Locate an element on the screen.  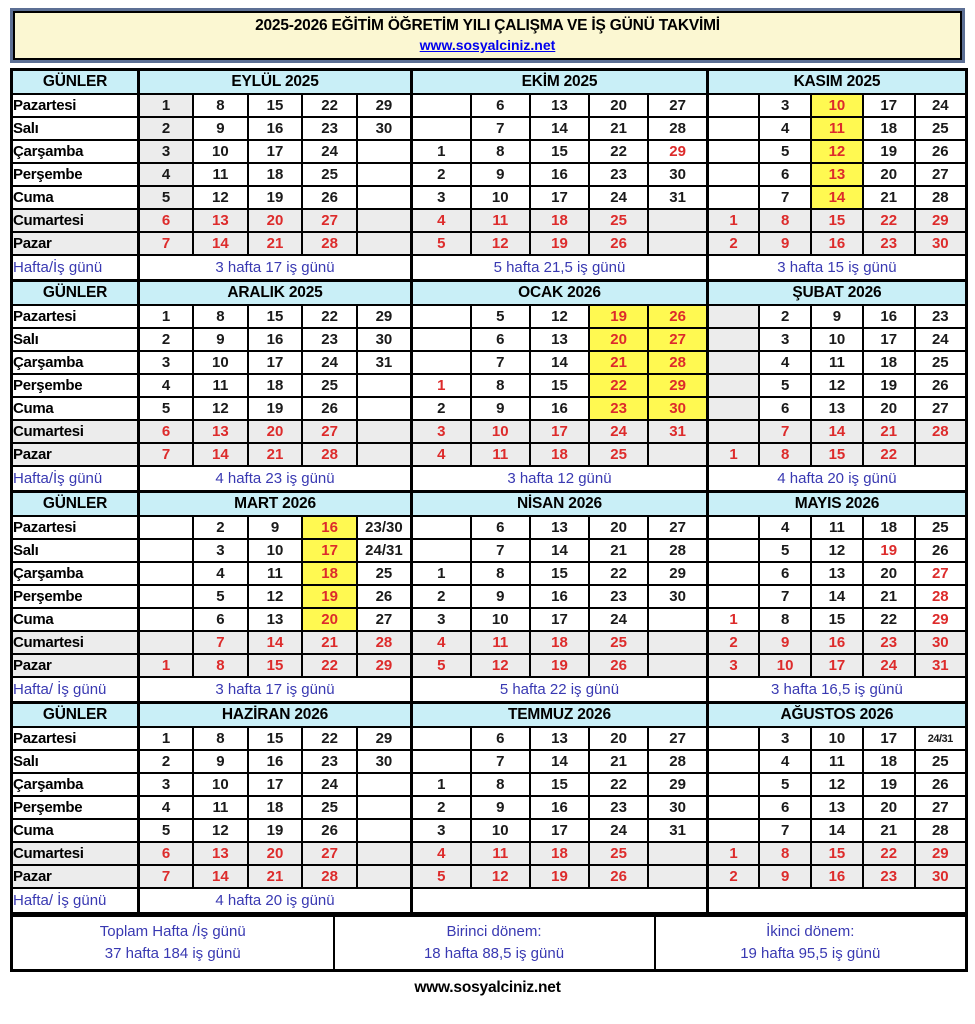
day-cell: 3 is located at coordinates (785, 738).